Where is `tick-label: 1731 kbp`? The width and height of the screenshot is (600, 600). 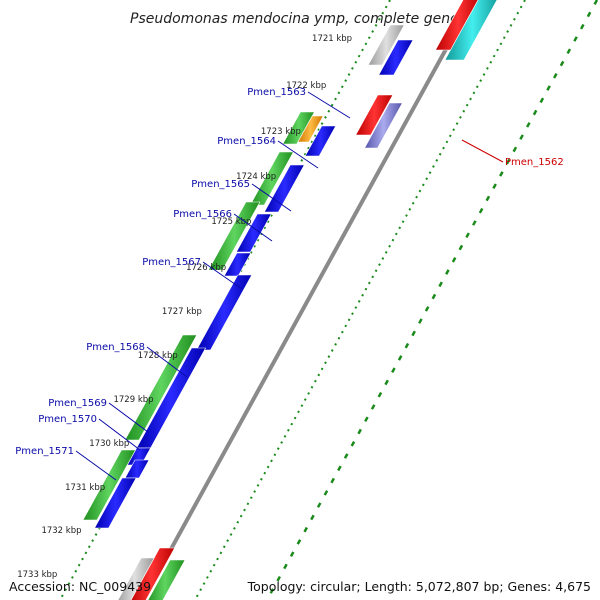
tick-label: 1731 kbp is located at coordinates (85, 488).